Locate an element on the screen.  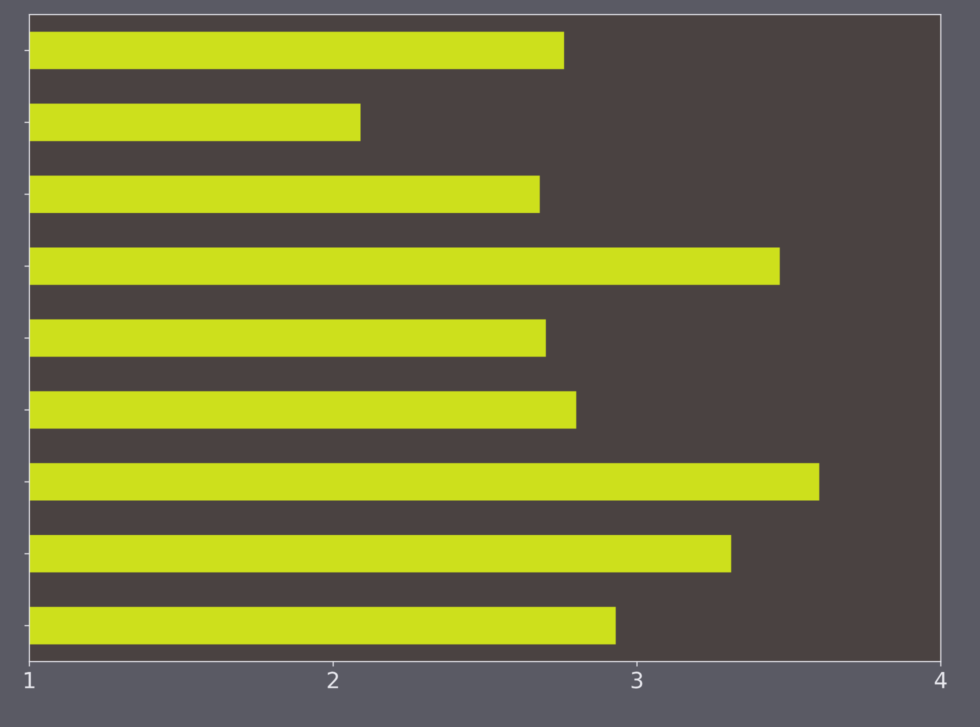
x-tick-label: 1 is located at coordinates (29, 680).